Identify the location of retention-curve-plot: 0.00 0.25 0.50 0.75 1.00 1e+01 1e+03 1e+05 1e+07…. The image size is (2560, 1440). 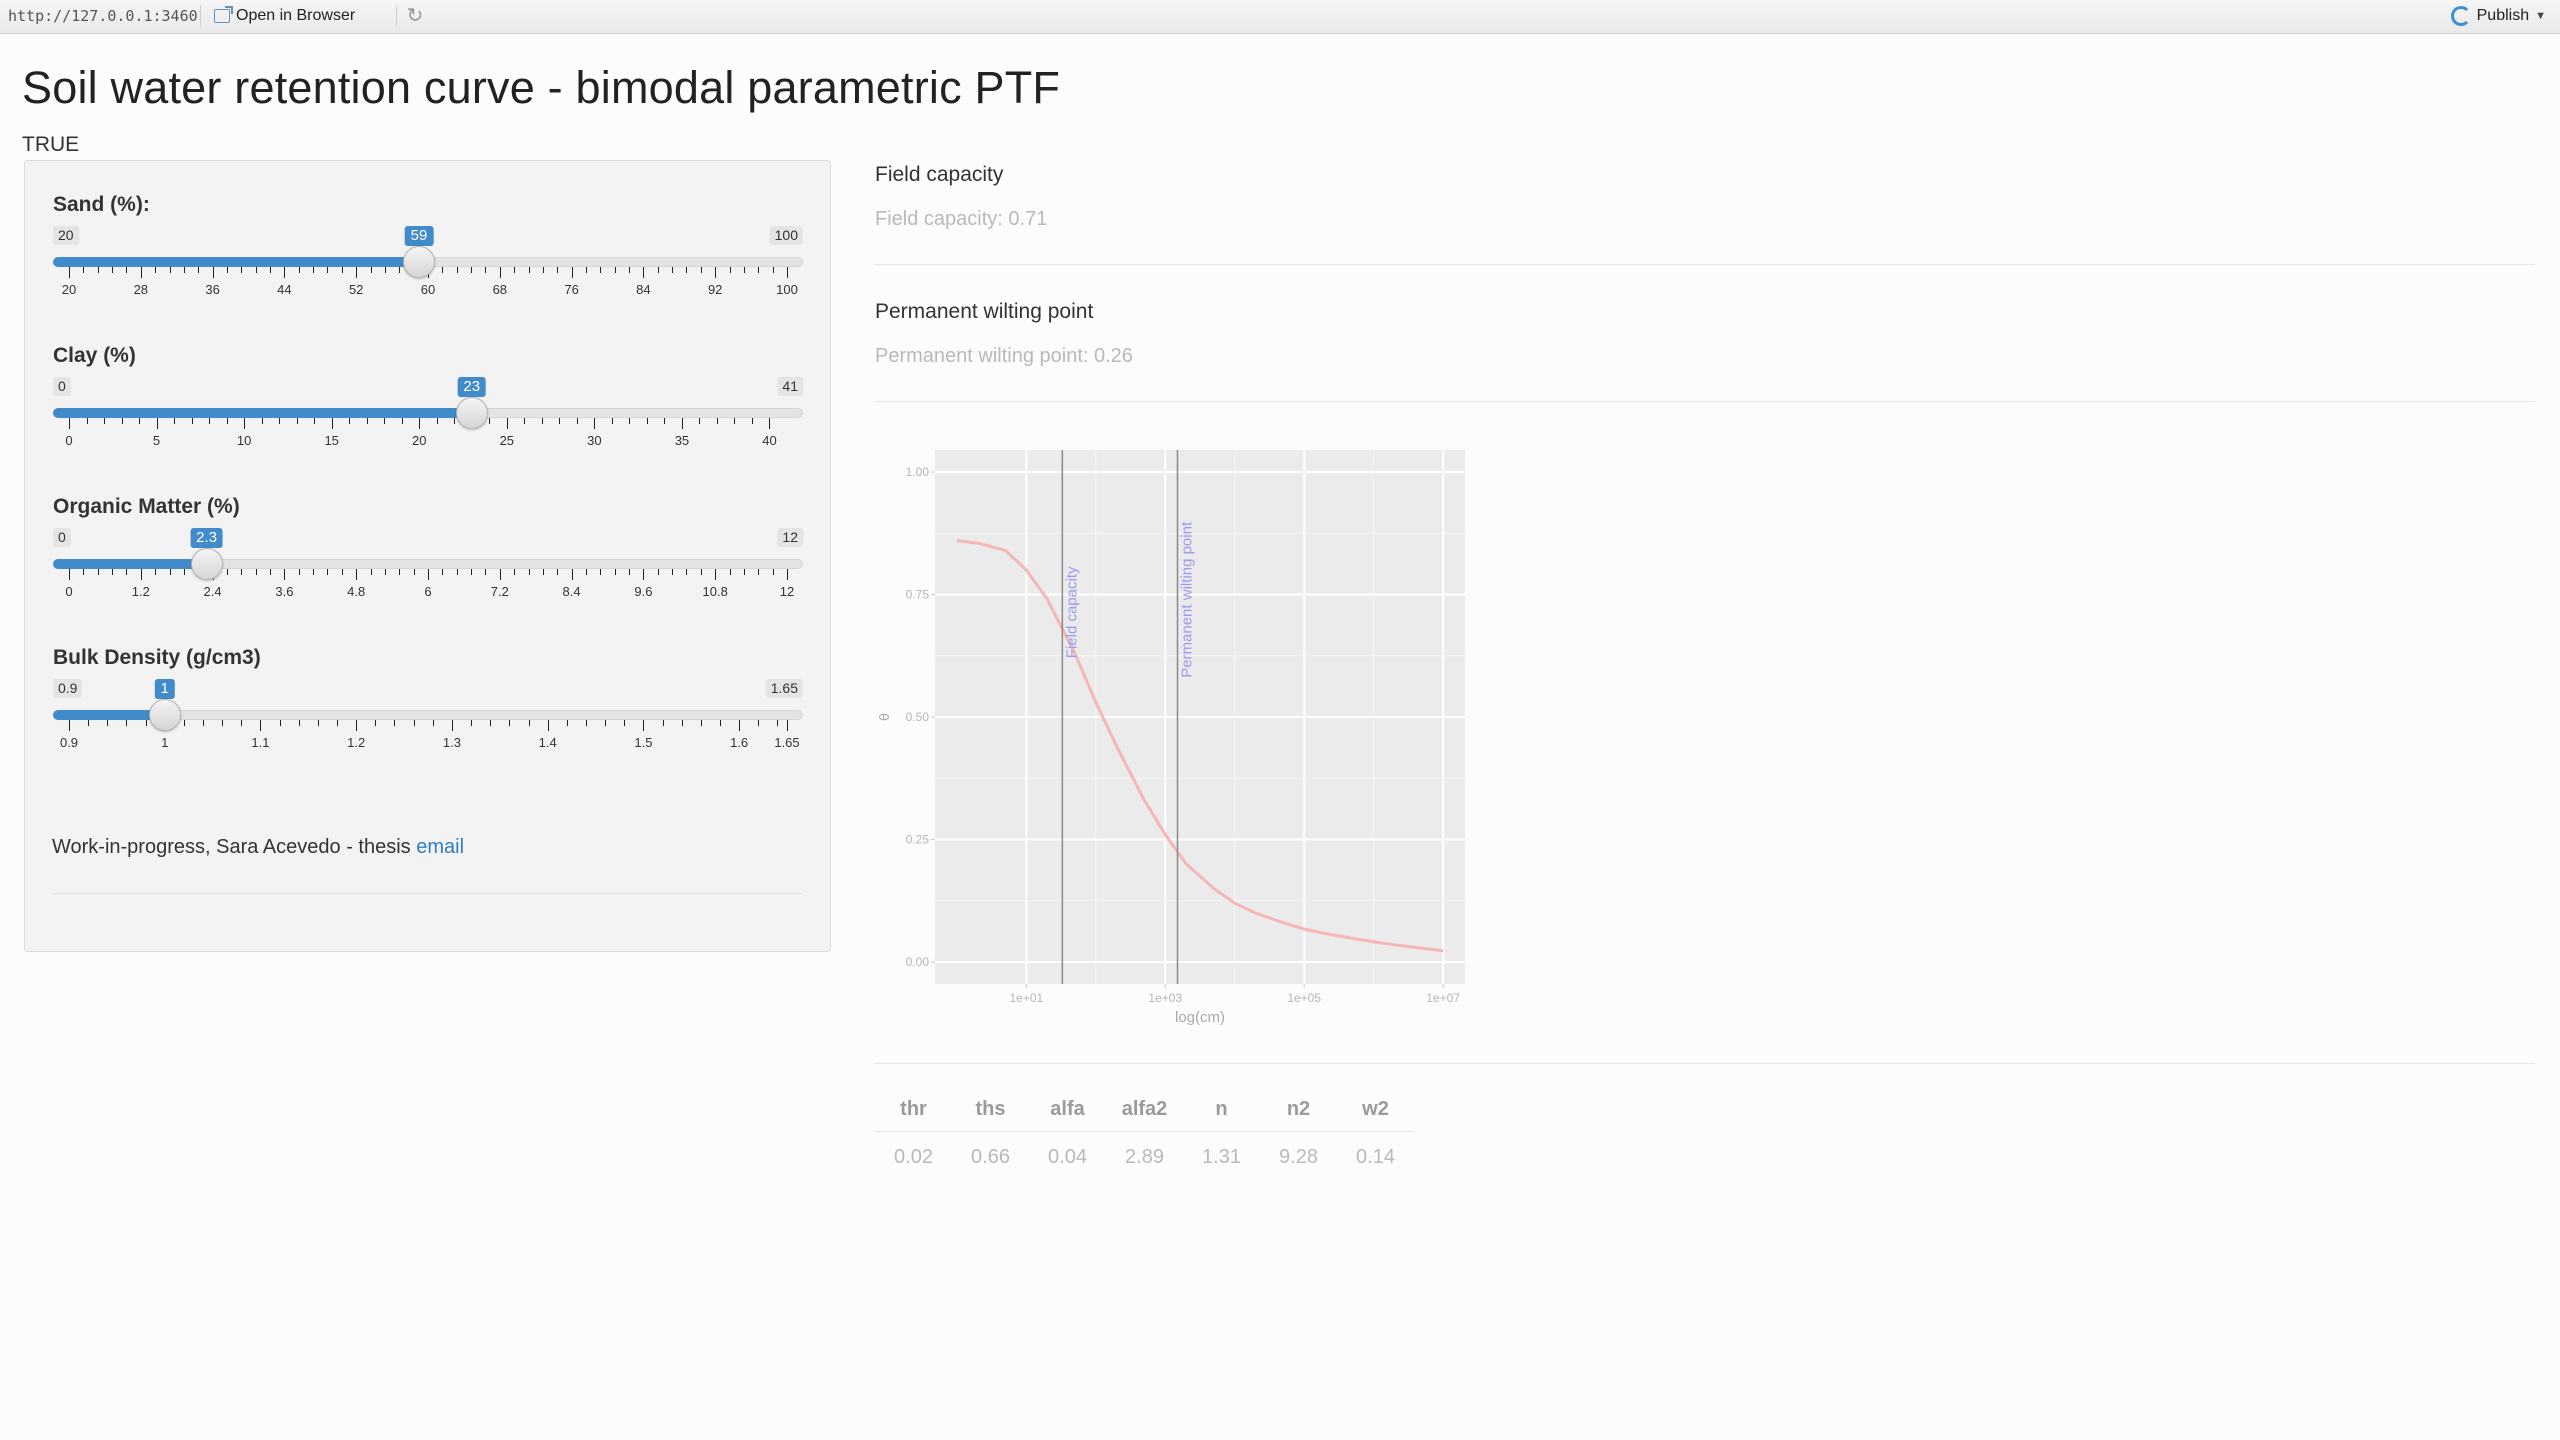
(1175, 733).